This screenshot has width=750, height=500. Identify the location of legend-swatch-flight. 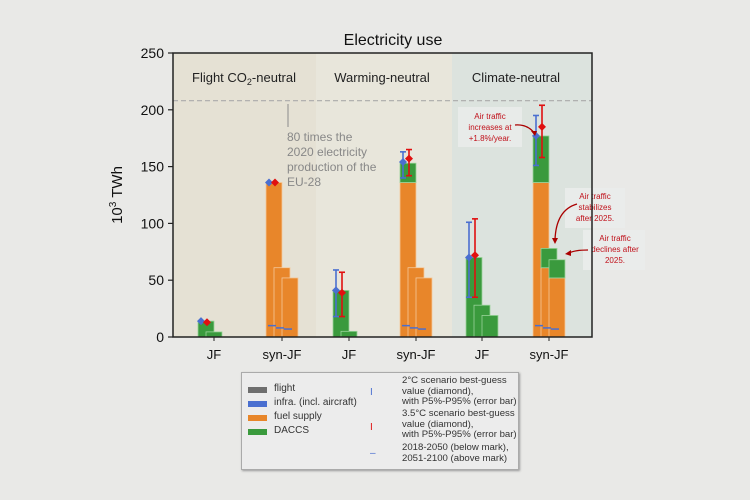
(257, 390).